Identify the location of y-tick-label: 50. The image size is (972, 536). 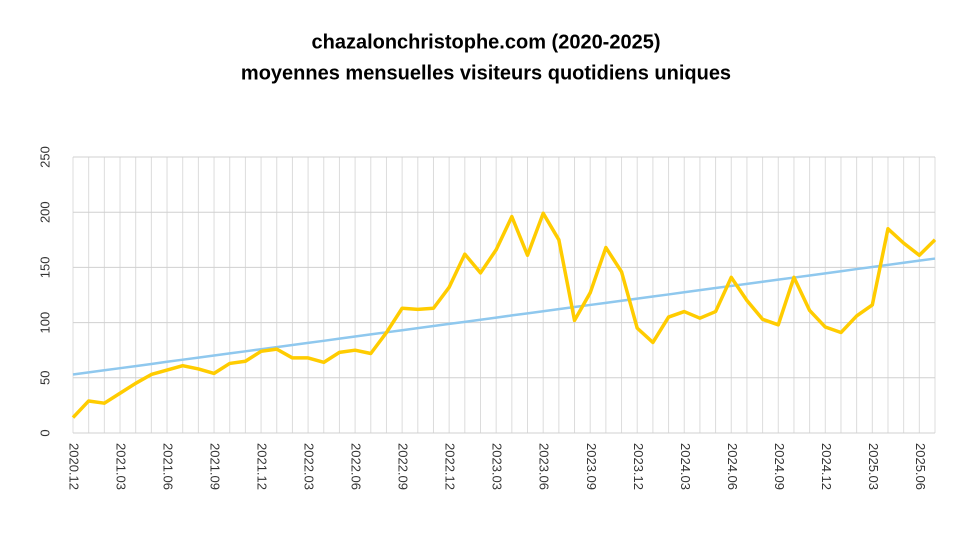
(44, 378).